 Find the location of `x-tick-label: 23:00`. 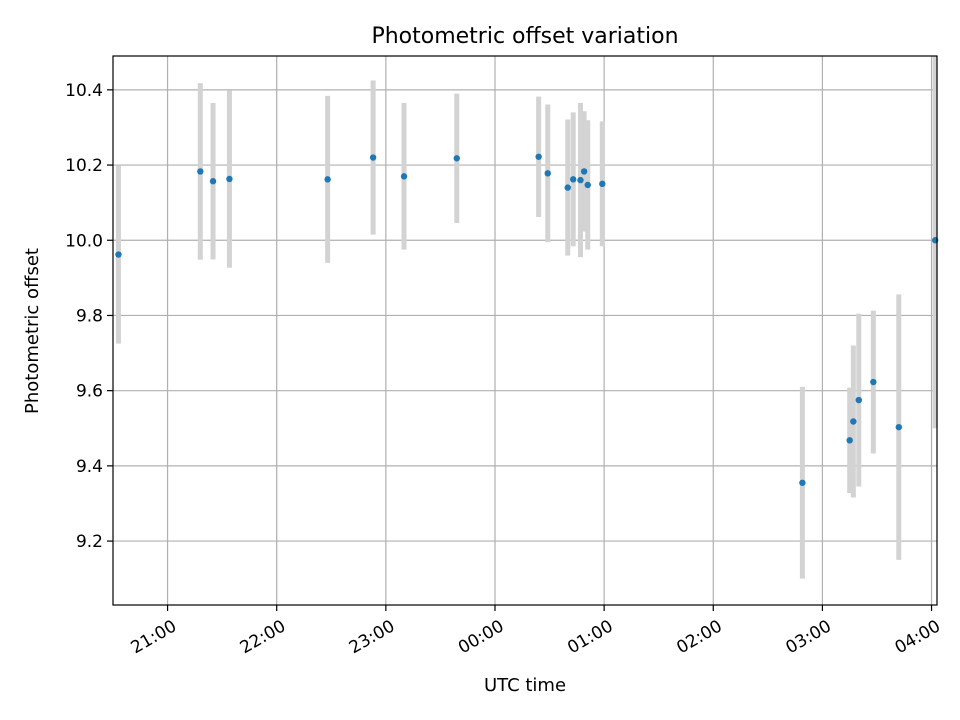

x-tick-label: 23:00 is located at coordinates (372, 637).